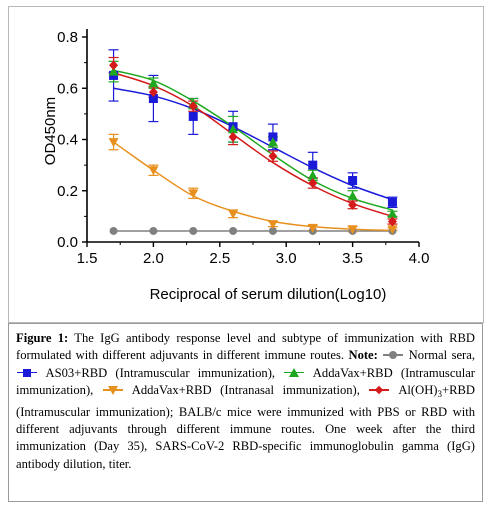 The height and width of the screenshot is (508, 491). Describe the element at coordinates (42, 338) in the screenshot. I see `caption-figure-label: Figure 1:` at that location.